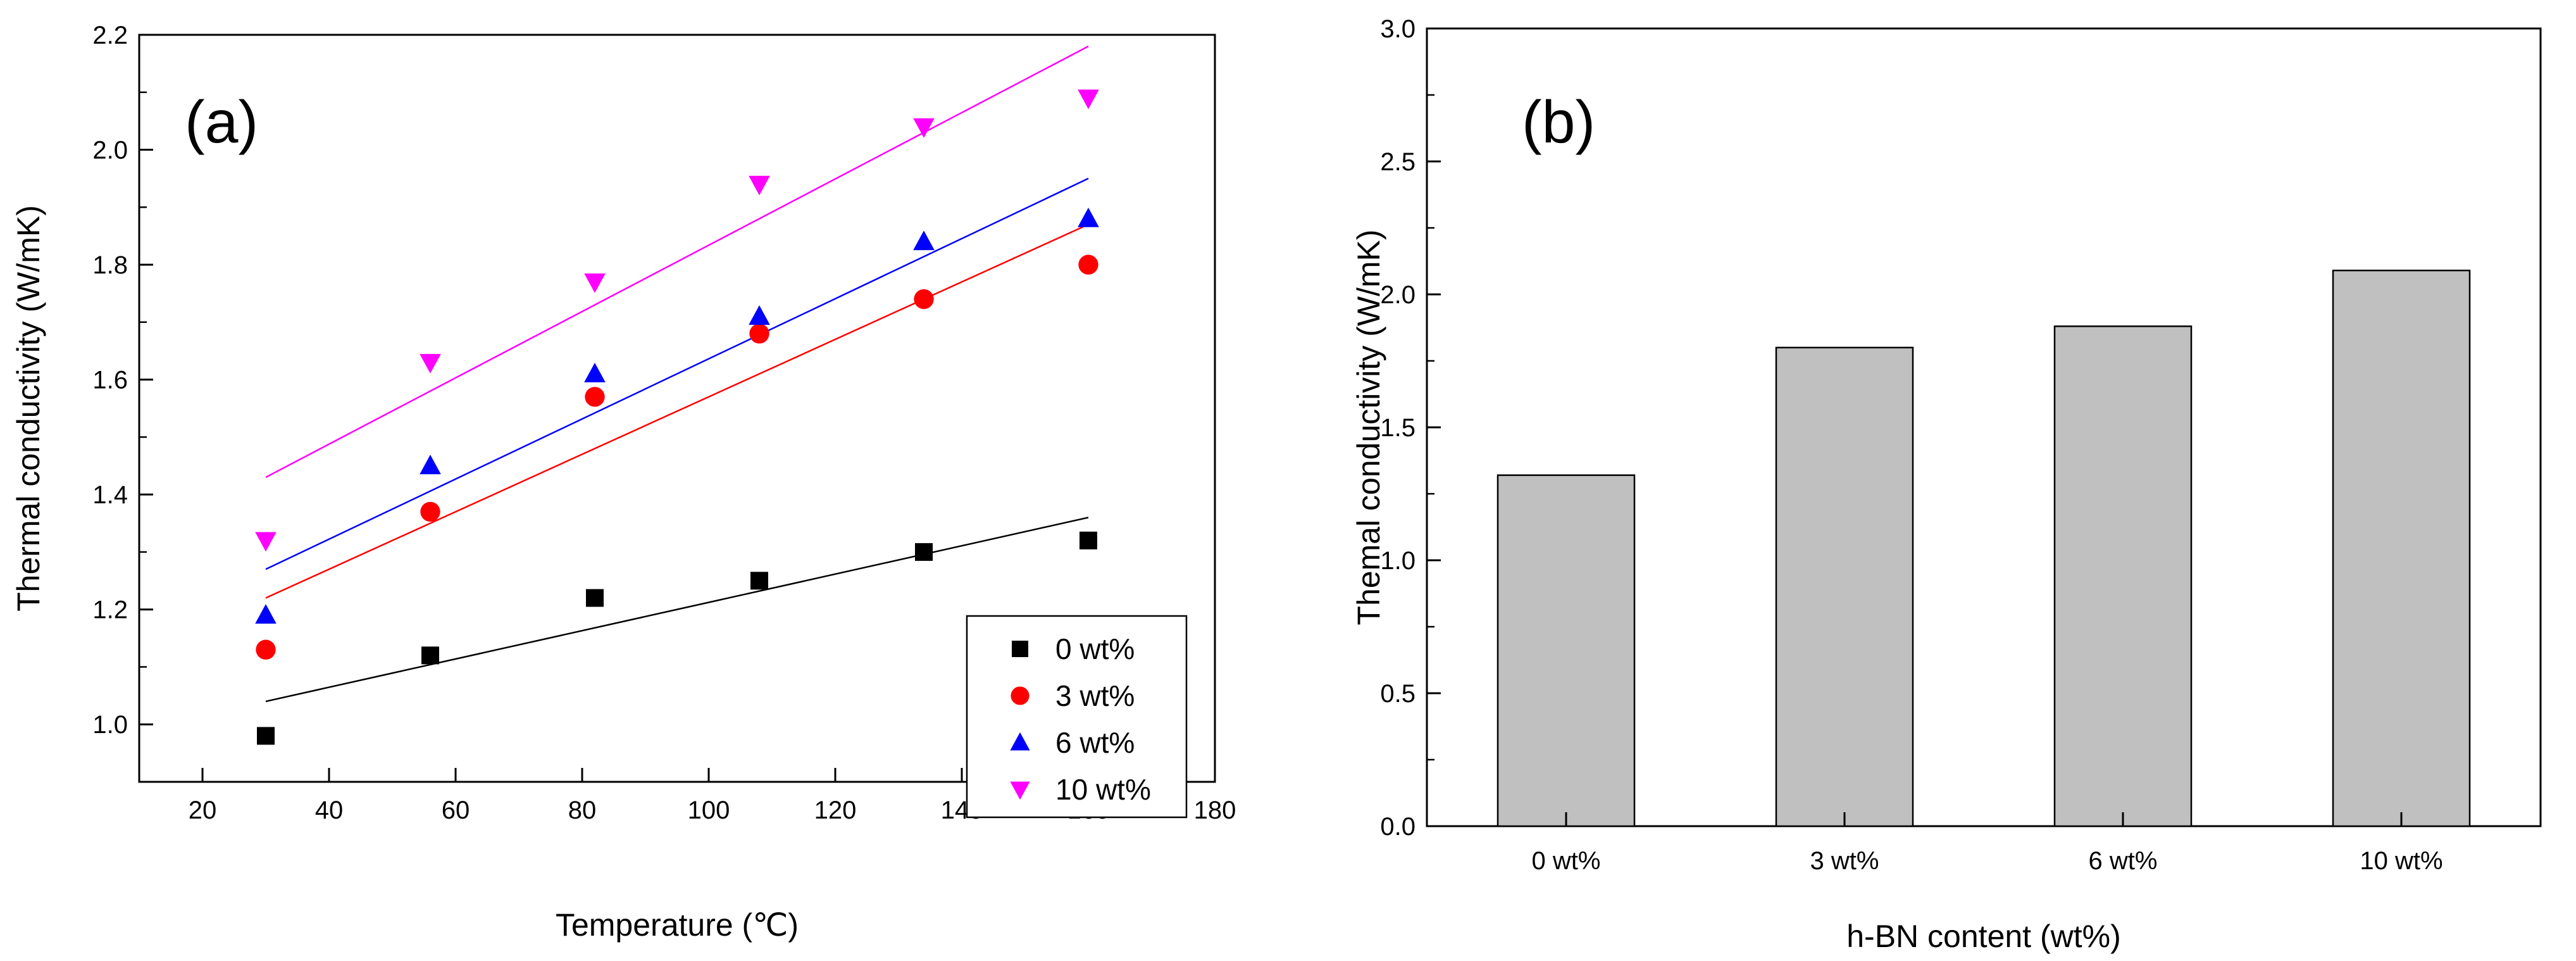 This screenshot has height=961, width=2576. I want to click on y-tick-label: 2.5, so click(1398, 162).